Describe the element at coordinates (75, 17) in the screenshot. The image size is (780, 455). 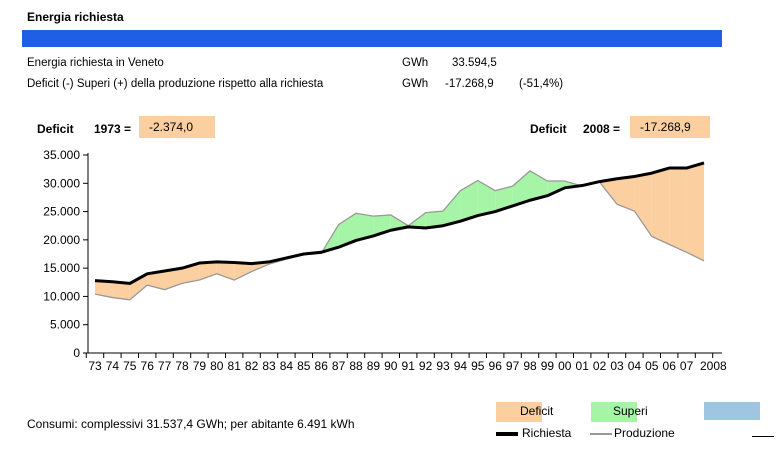
I see `page-title: Energia richiesta` at that location.